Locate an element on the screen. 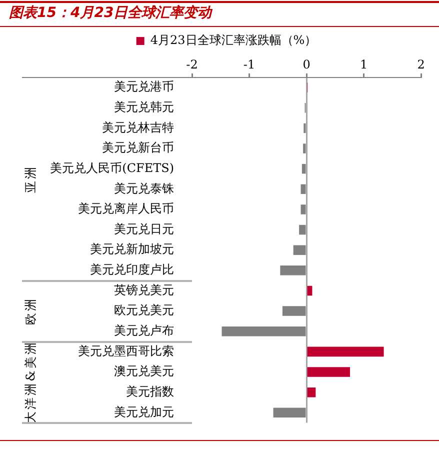  y-tick-label: 美元兑林吉特 is located at coordinates (138, 127).